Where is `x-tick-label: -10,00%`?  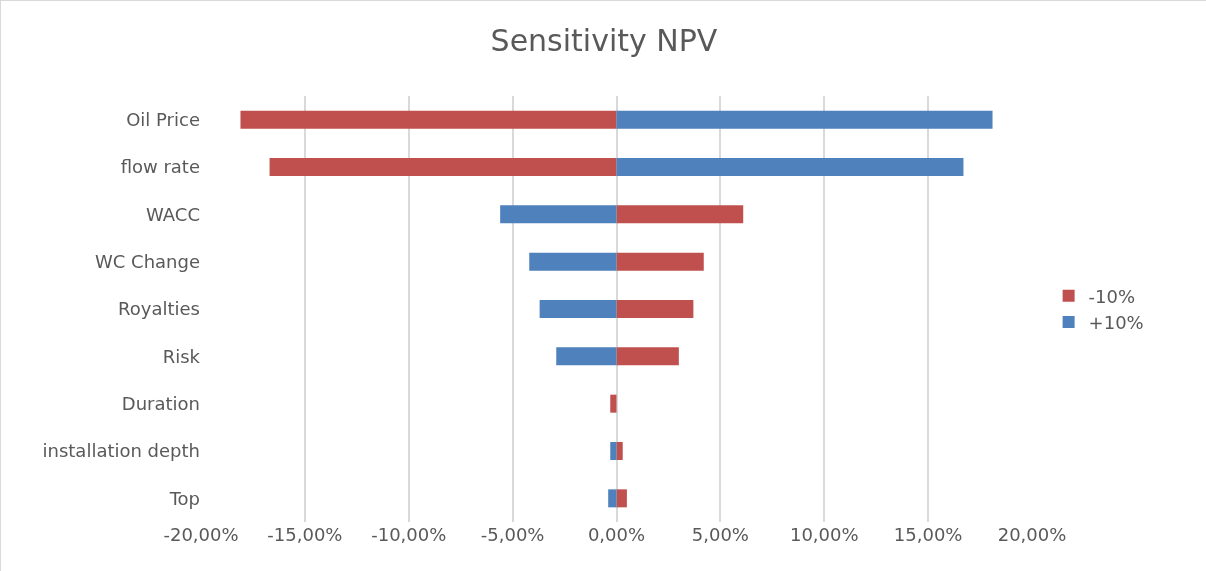 x-tick-label: -10,00% is located at coordinates (409, 534).